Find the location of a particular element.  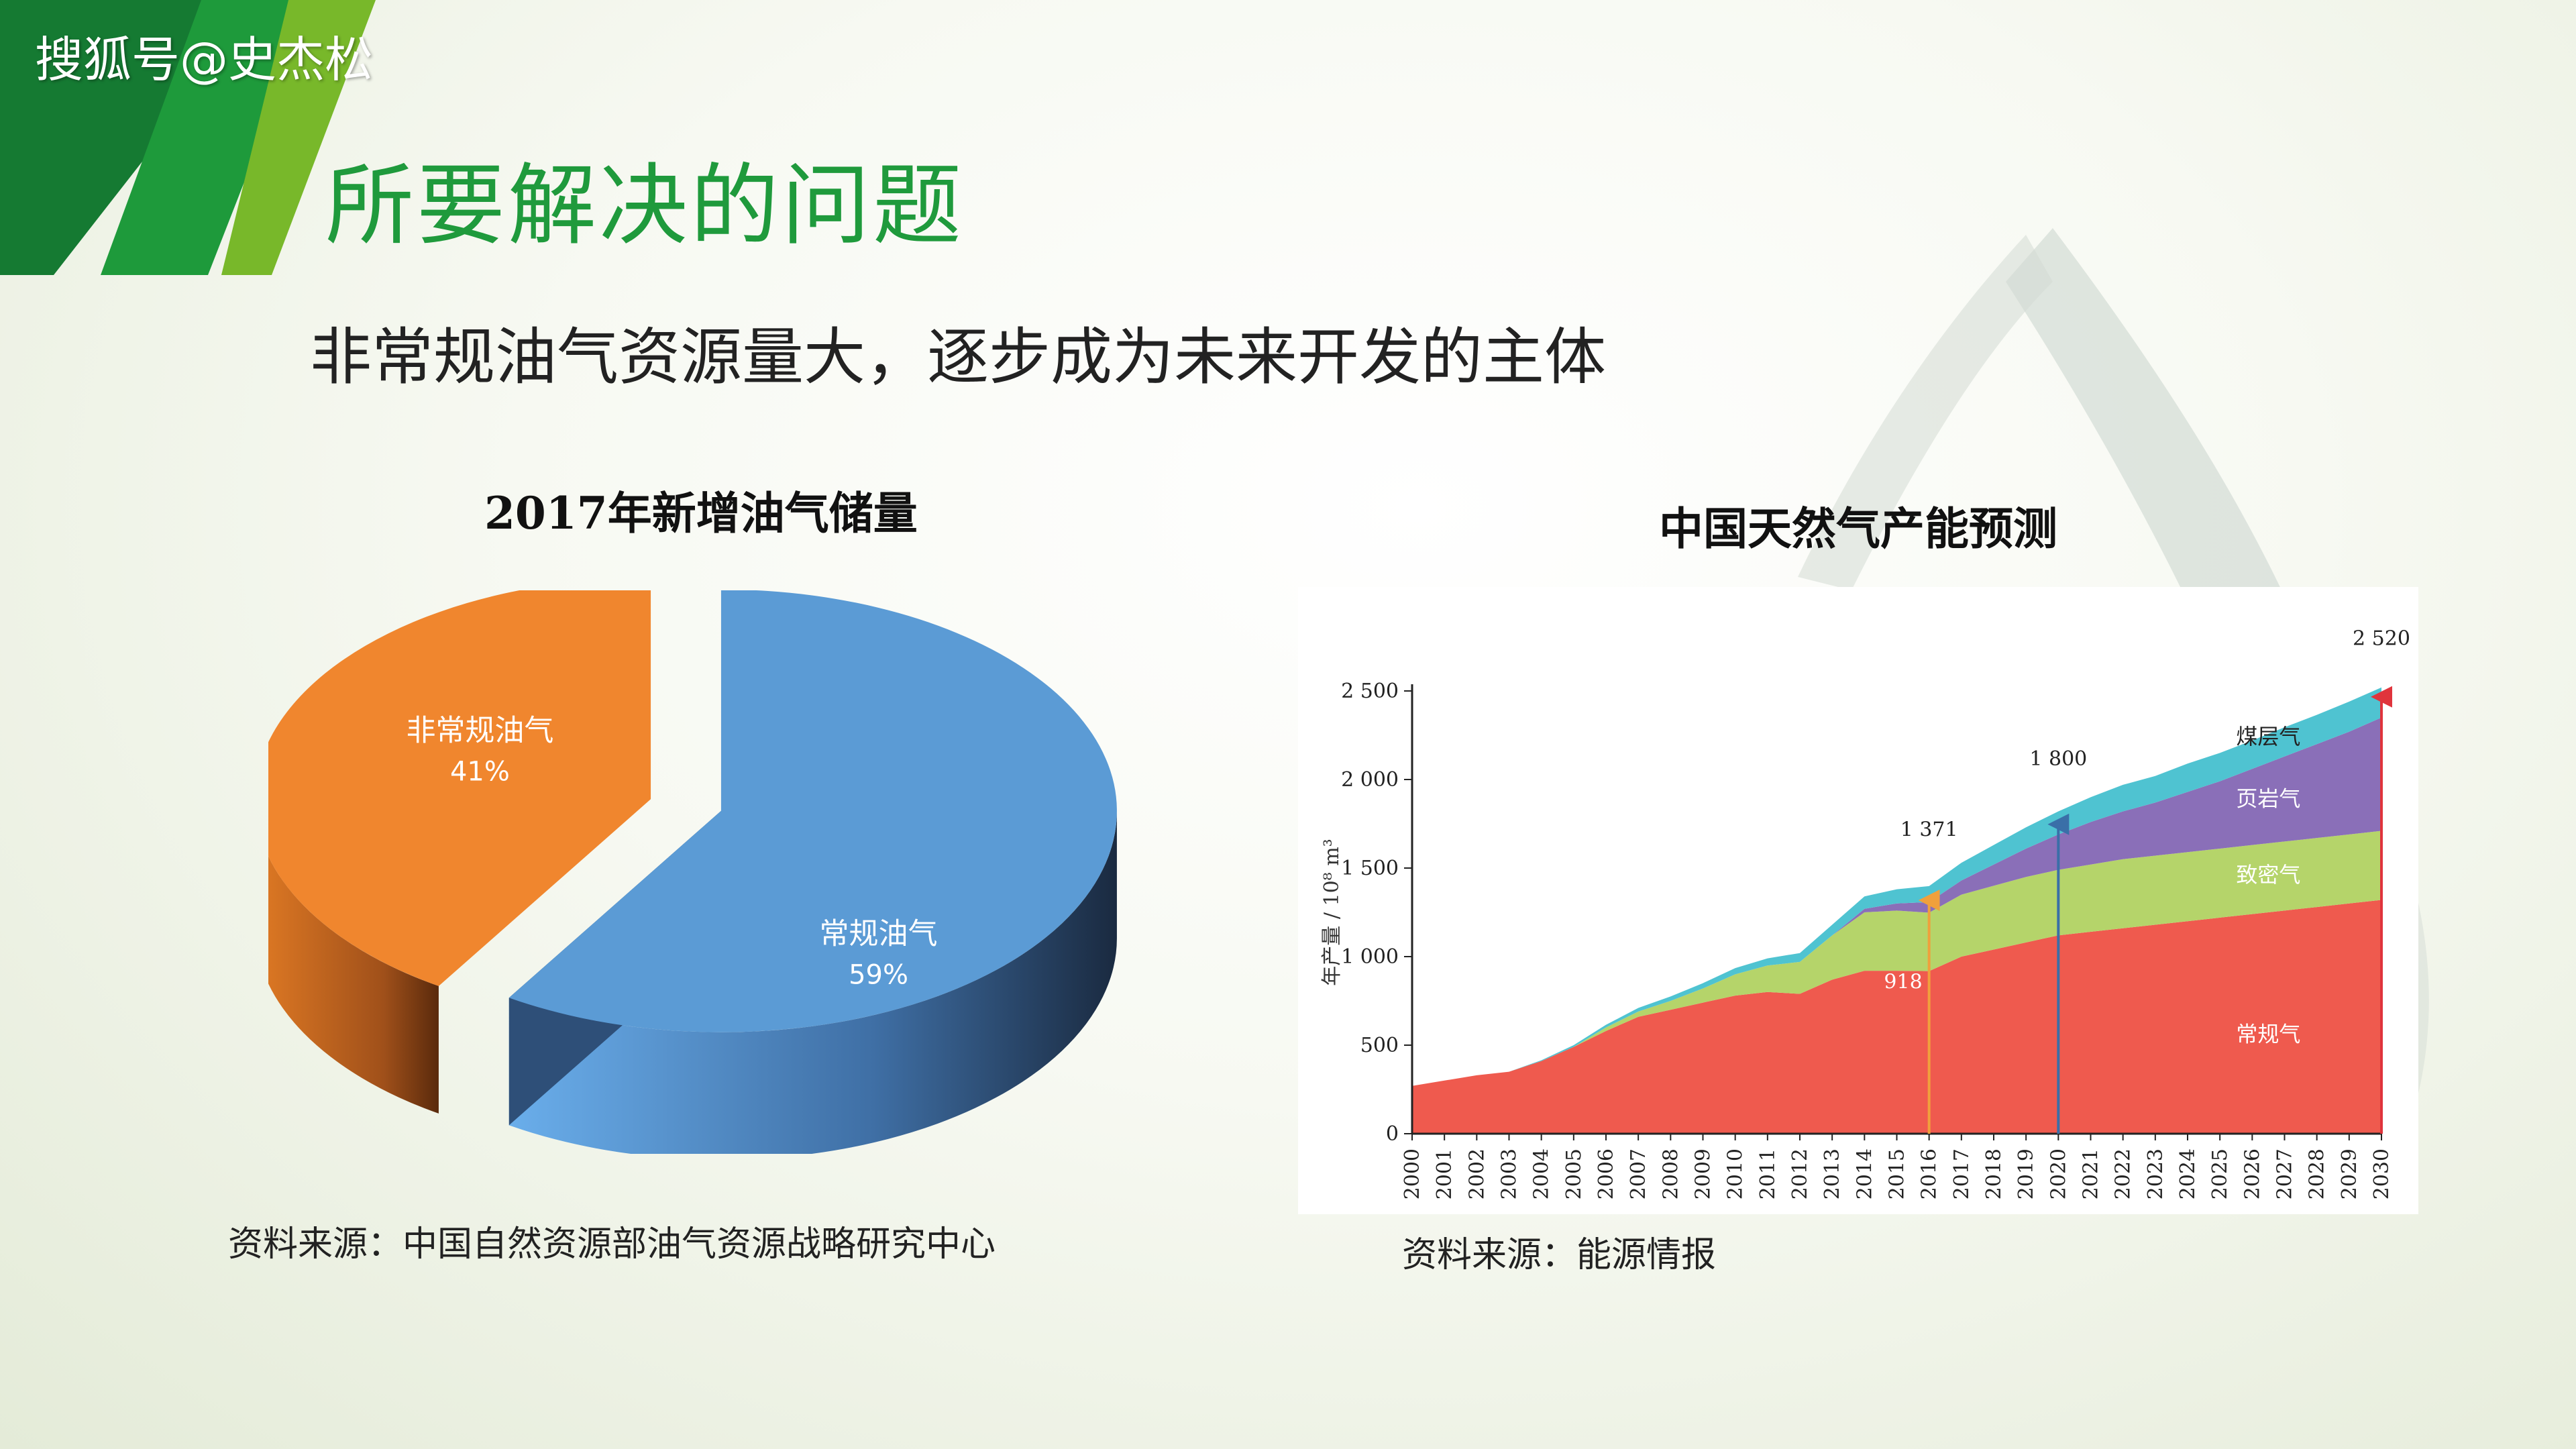

annotation-label: 1 800 is located at coordinates (2058, 759).